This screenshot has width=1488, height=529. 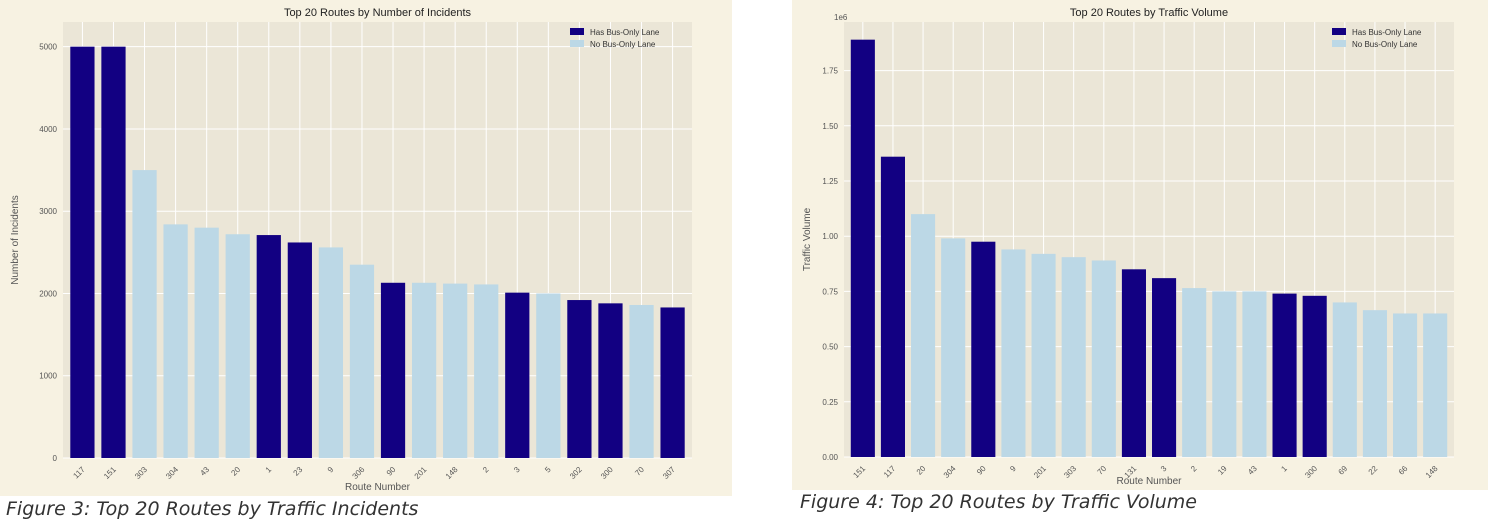 I want to click on y-tick-label: 0.75, so click(x=830, y=291).